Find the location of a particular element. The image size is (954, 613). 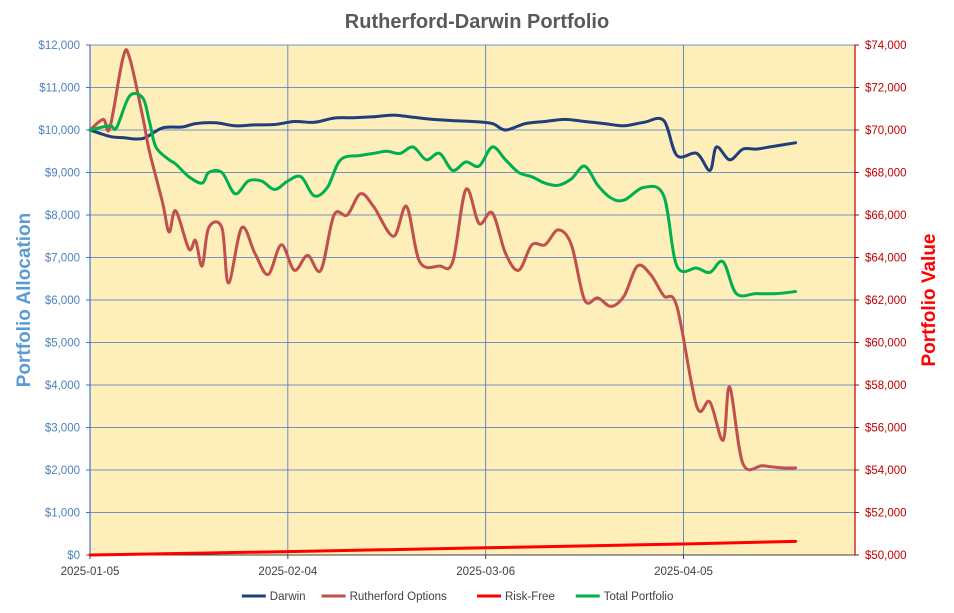

y-tick-label-right: $64,000 is located at coordinates (886, 259).